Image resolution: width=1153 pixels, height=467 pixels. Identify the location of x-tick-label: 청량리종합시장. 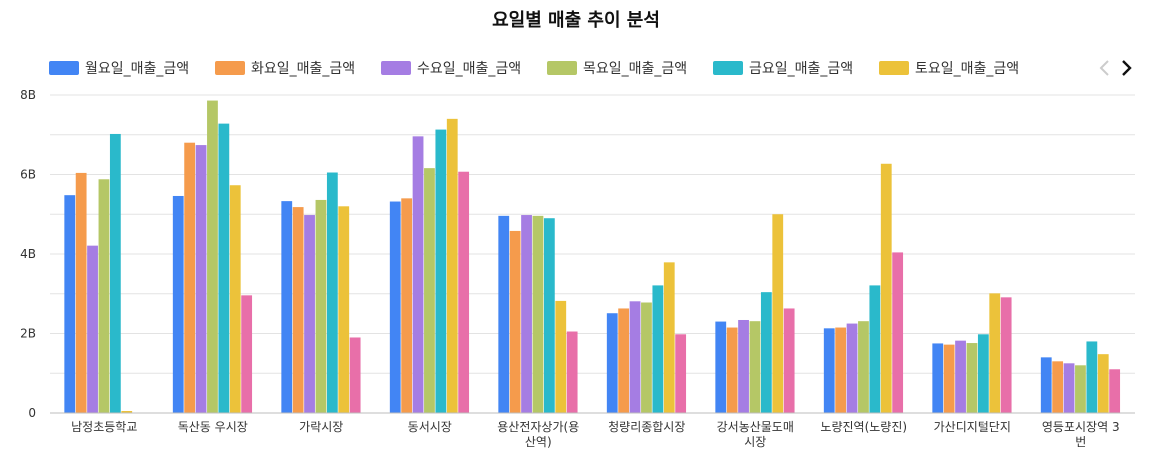
(646, 427).